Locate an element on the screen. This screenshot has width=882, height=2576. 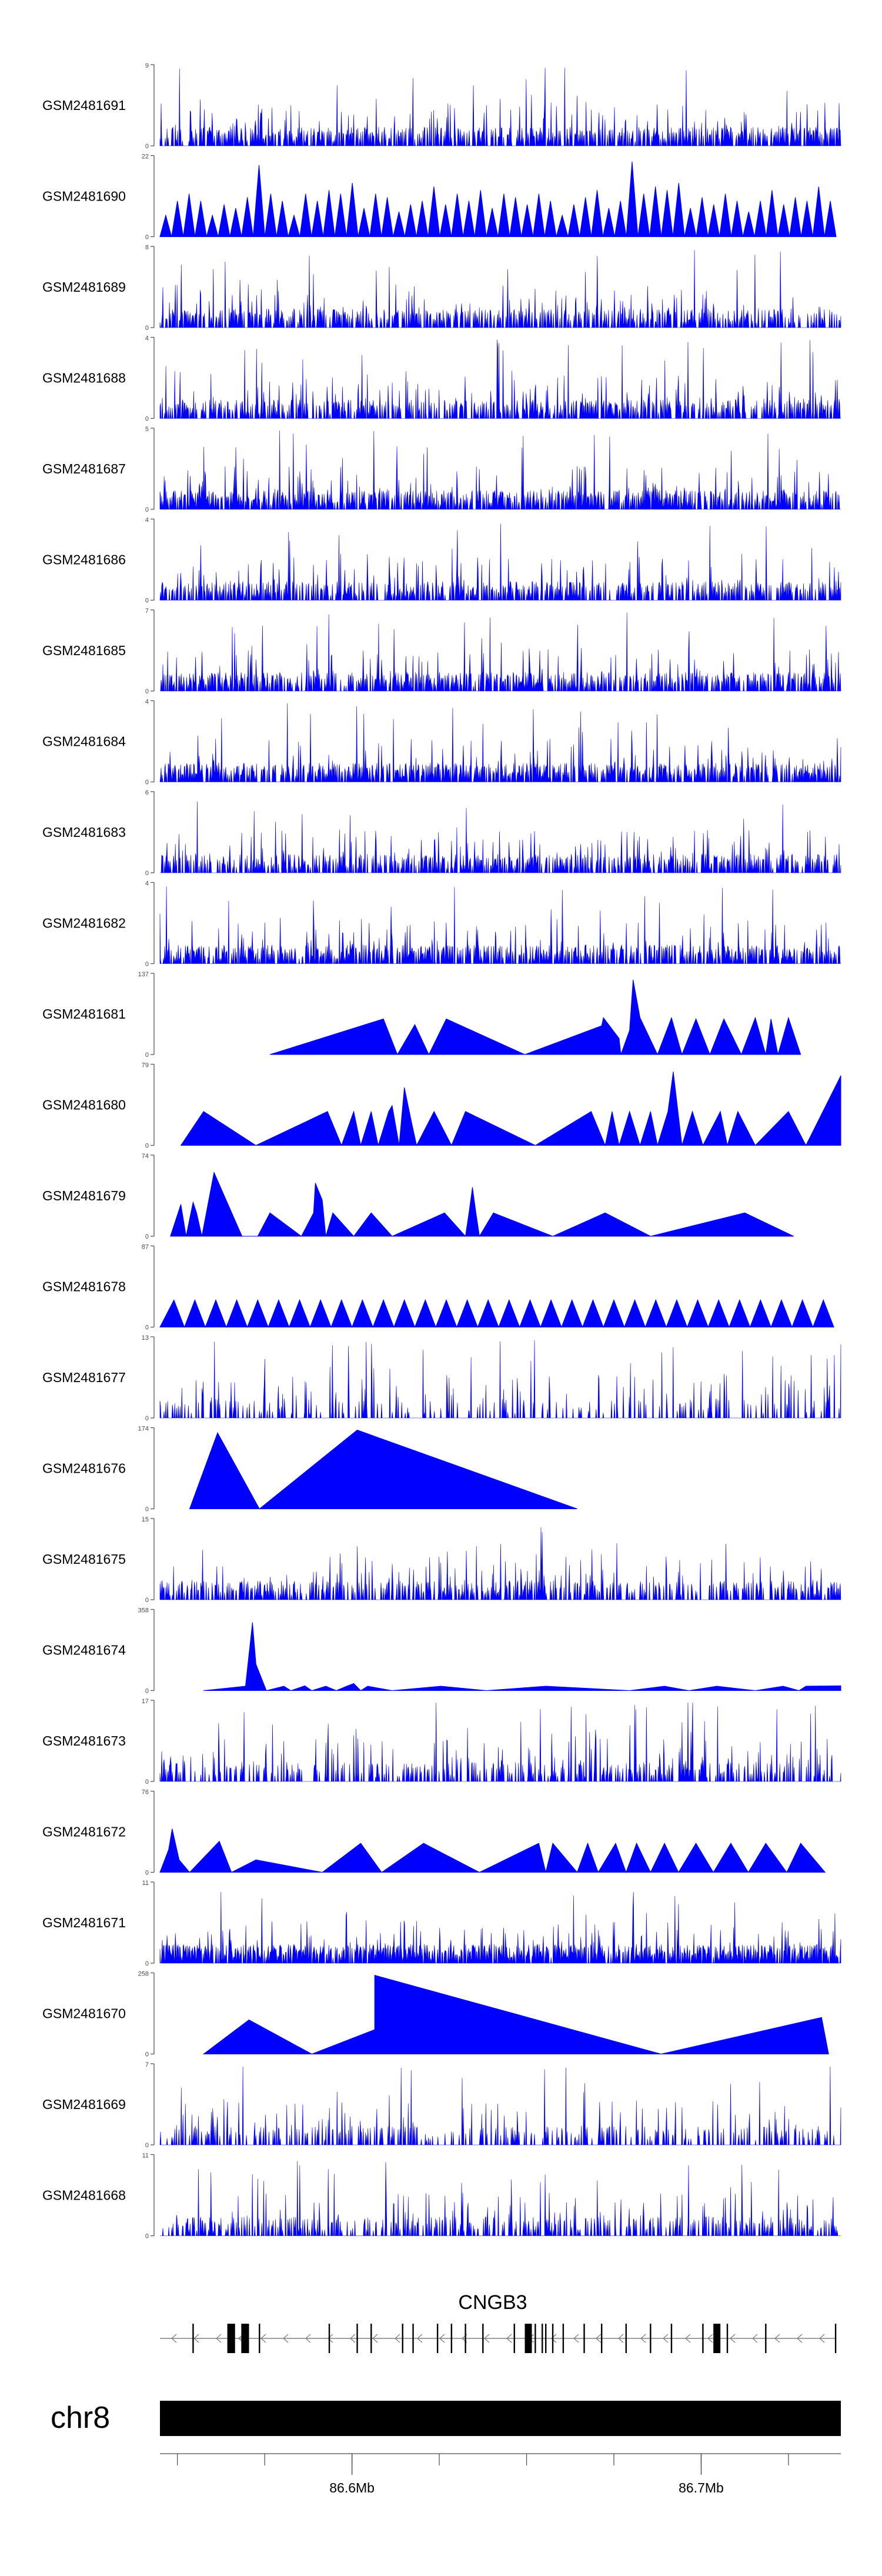
track-GSM2481691: GSM2481691 9 0 is located at coordinates (441, 106).